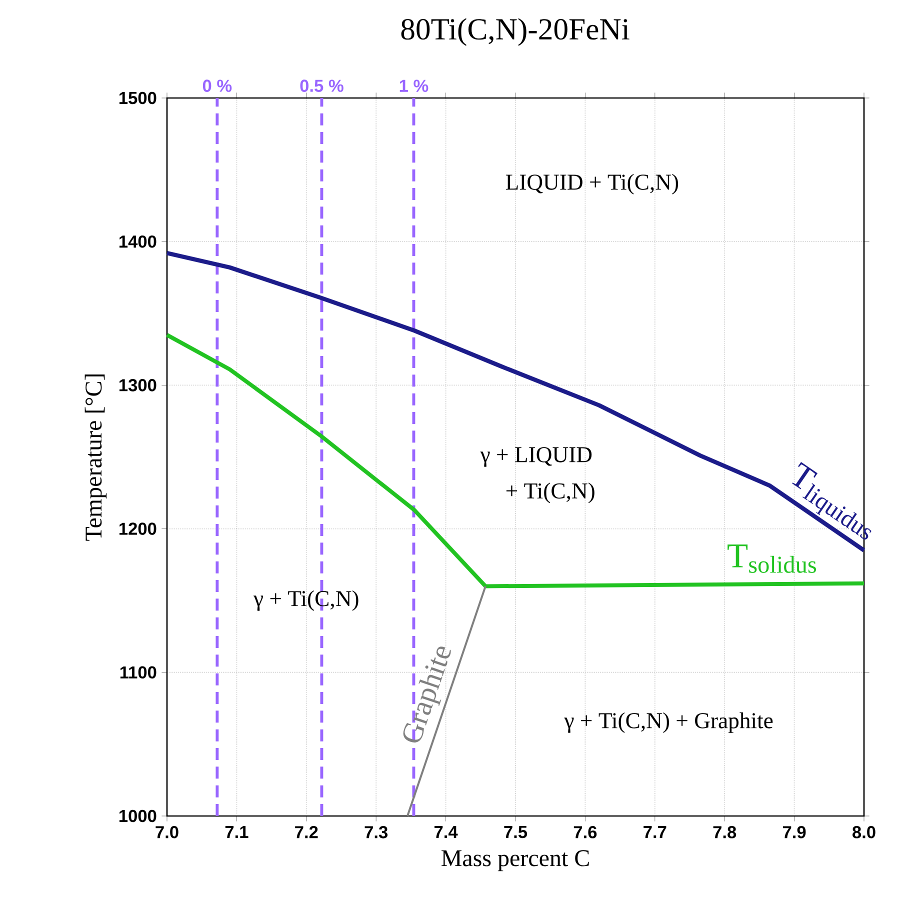  I want to click on x-tick-label: 7.0, so click(167, 832).